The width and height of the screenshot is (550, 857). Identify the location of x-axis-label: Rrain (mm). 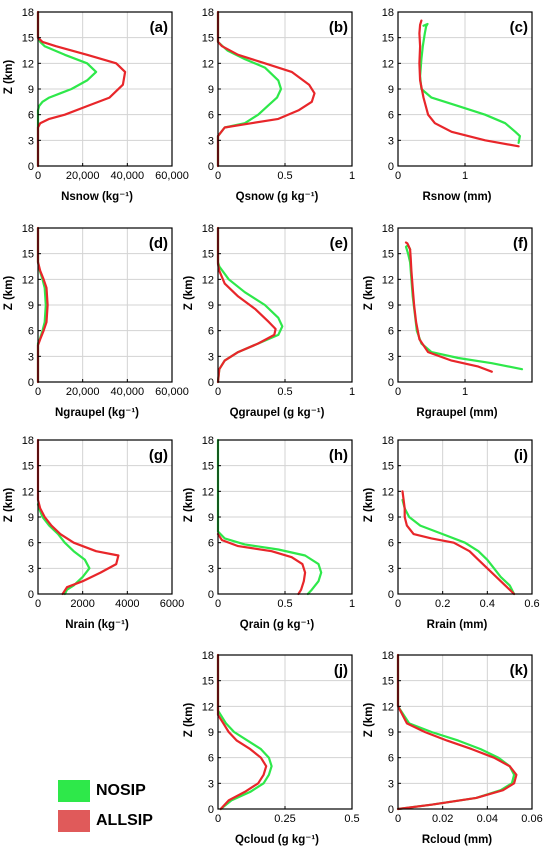
(457, 625).